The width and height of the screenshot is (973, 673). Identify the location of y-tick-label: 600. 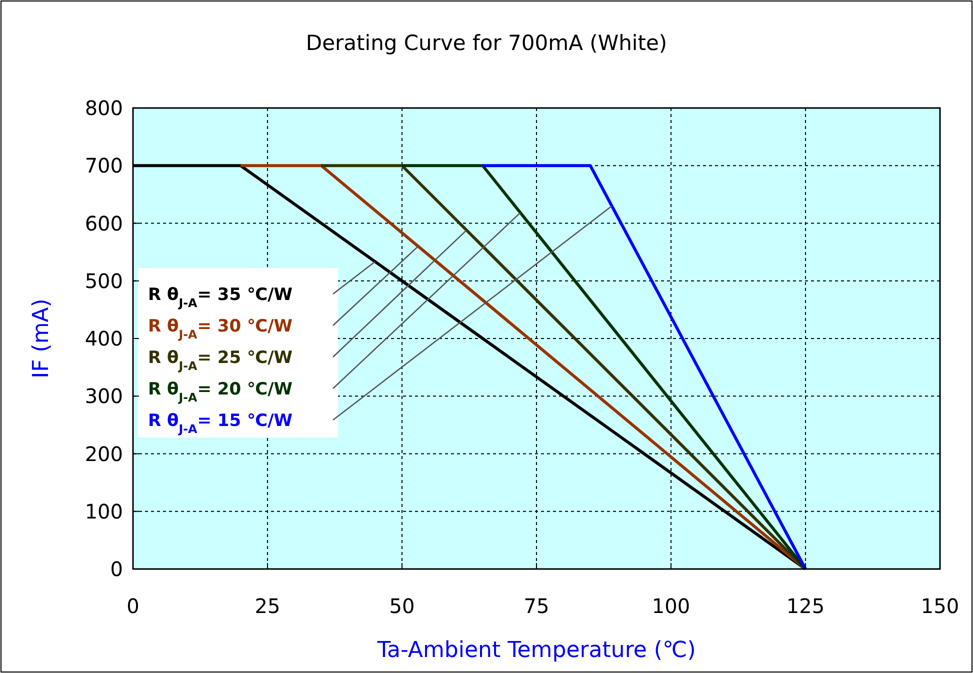
(103, 223).